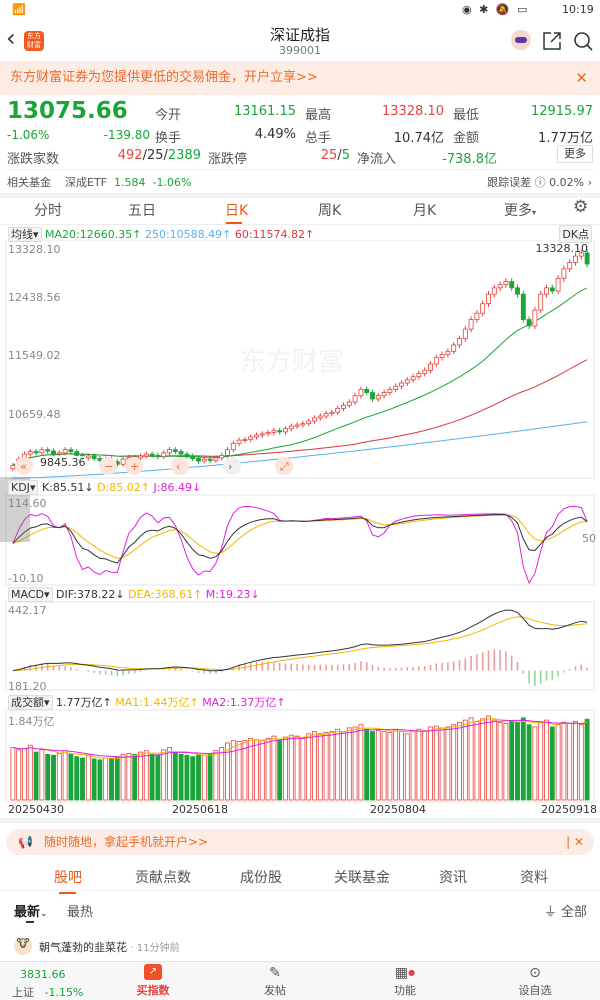 Image resolution: width=600 pixels, height=1000 pixels. Describe the element at coordinates (330, 211) in the screenshot. I see `tab-weekly-k: 周K` at that location.